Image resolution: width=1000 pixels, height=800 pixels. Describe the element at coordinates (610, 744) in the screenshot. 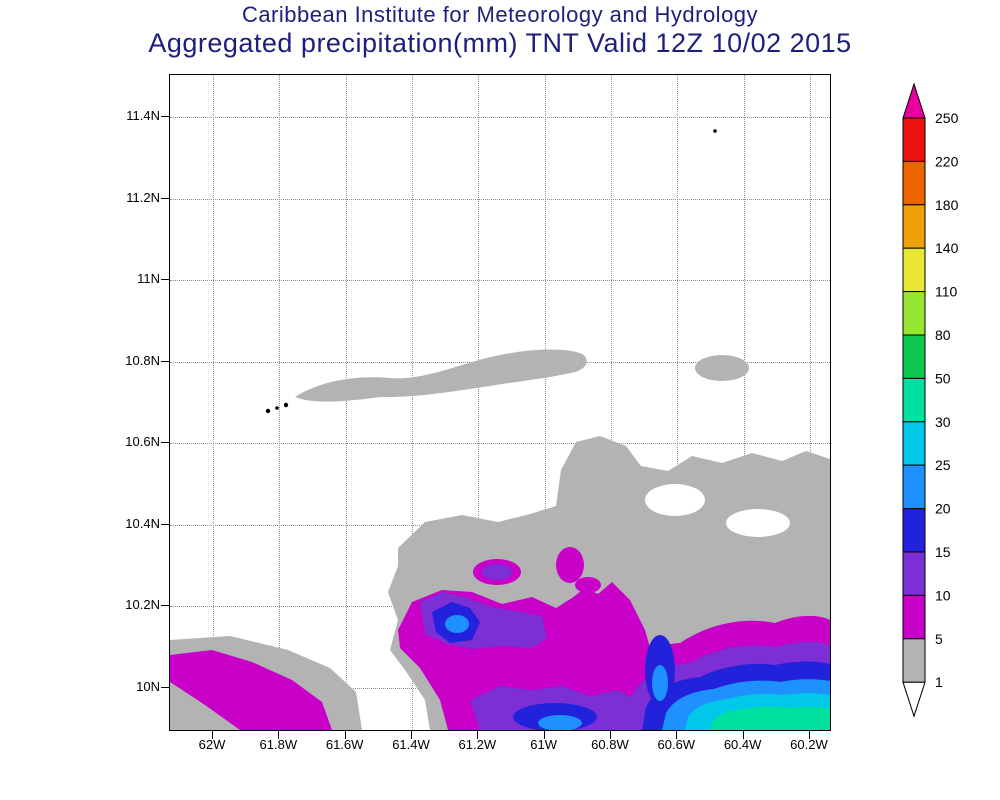

I see `lon-tick-label: 60.8W` at that location.